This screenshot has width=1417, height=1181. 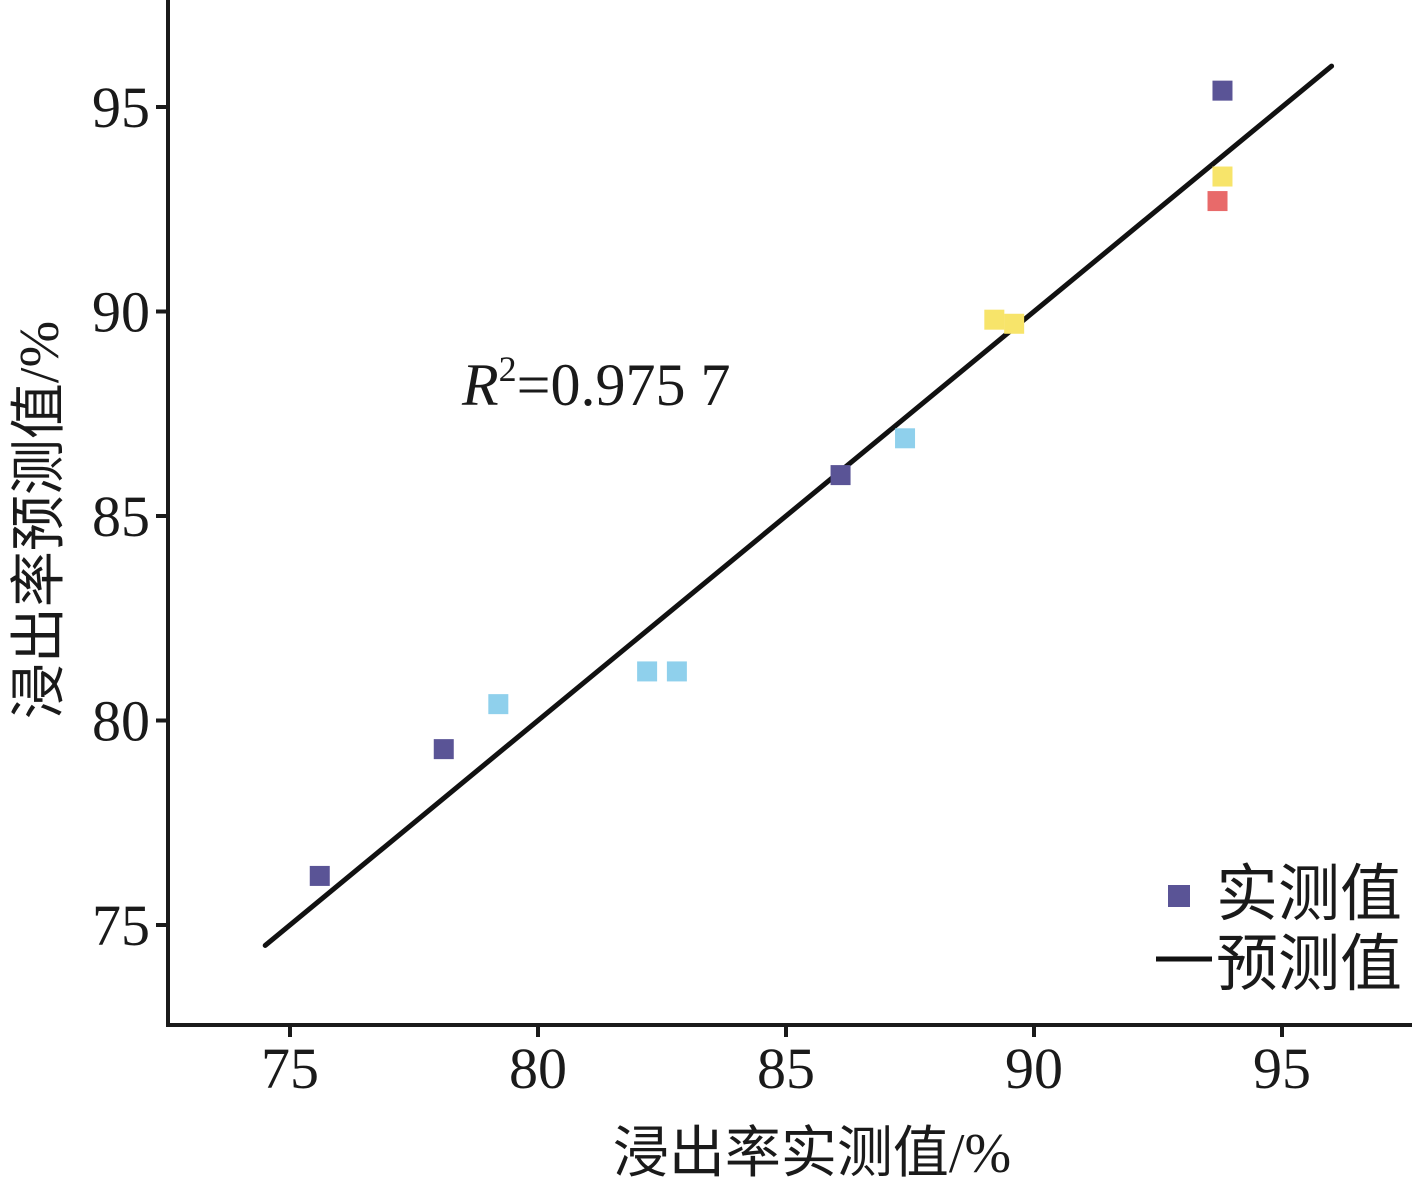 I want to click on x-tick-label: 85, so click(x=786, y=1068).